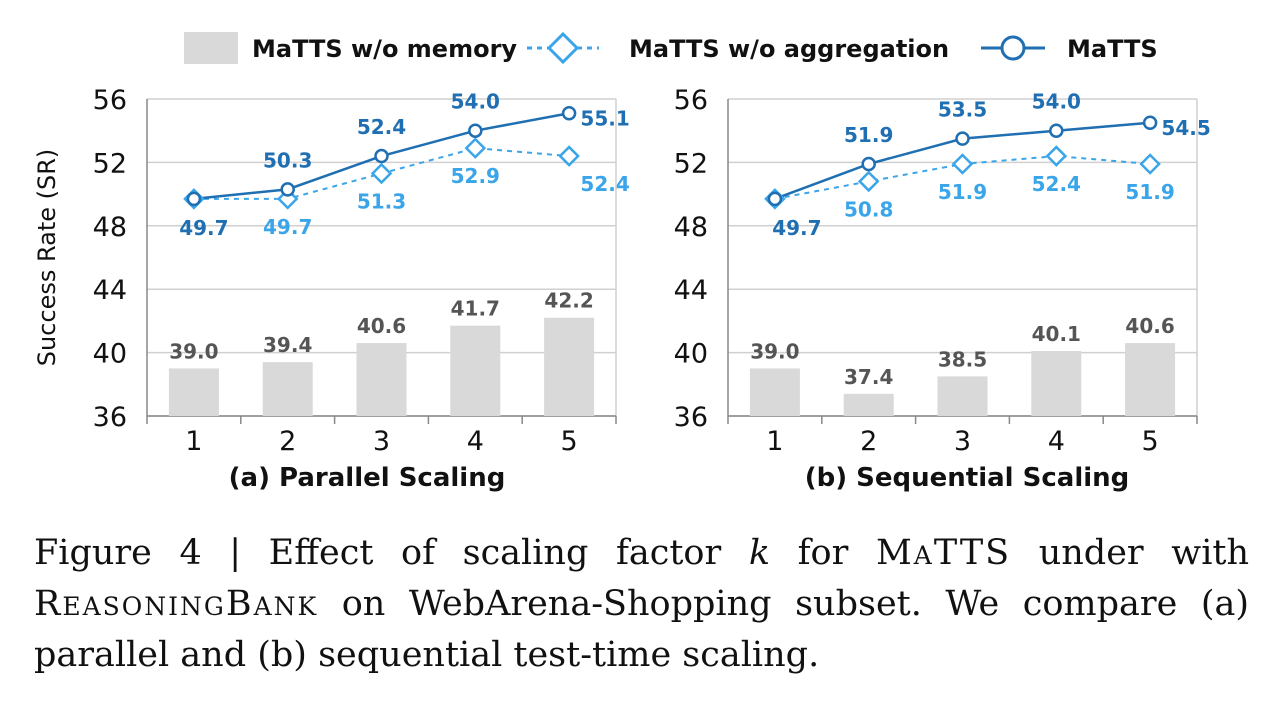  Describe the element at coordinates (1112, 49) in the screenshot. I see `legend-label: MaTTS` at that location.